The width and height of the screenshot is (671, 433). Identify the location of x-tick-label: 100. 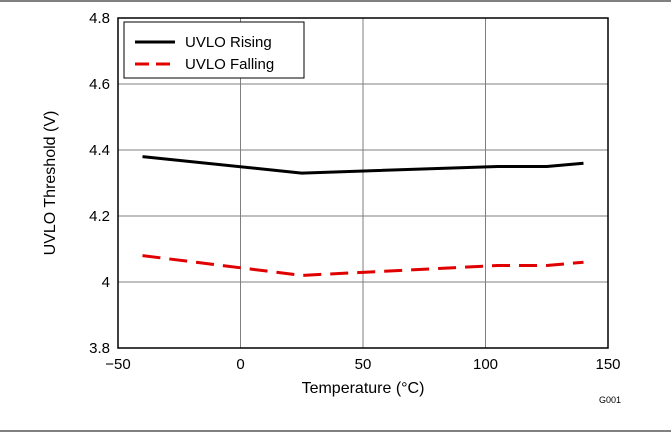
(485, 364).